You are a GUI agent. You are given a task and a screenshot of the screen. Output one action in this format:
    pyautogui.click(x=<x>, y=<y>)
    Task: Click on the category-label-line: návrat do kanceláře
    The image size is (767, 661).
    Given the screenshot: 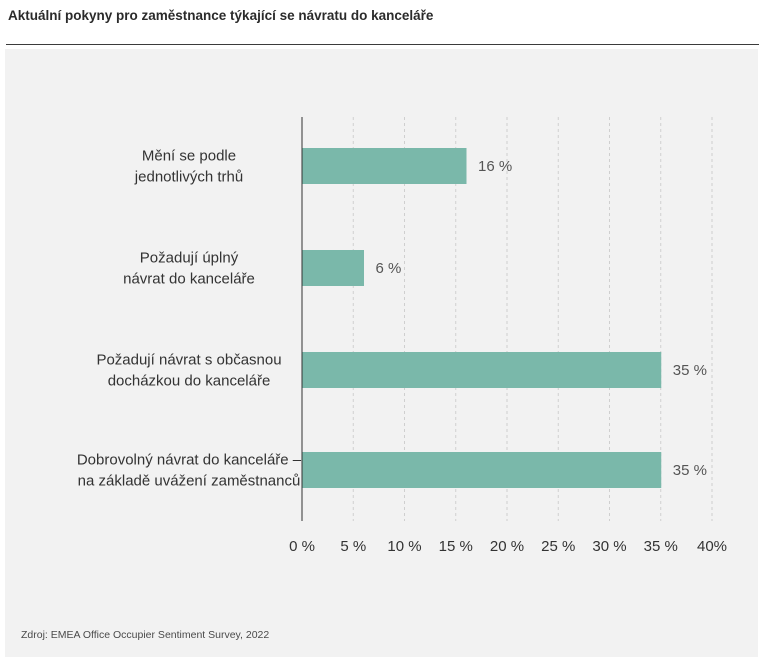 What is the action you would take?
    pyautogui.click(x=189, y=279)
    